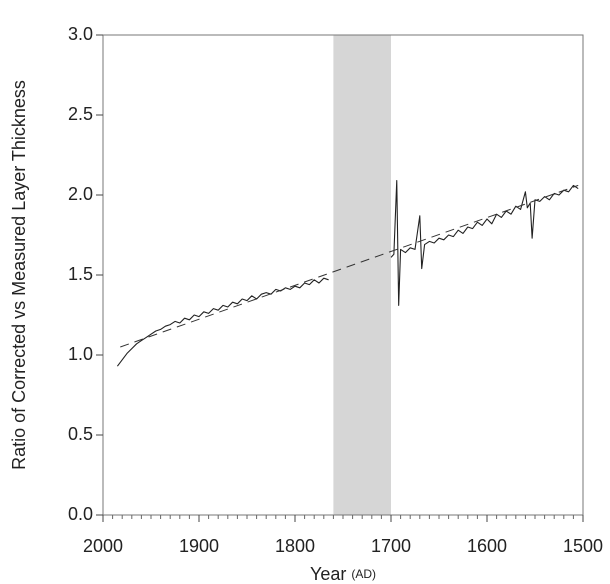  Describe the element at coordinates (80, 194) in the screenshot. I see `y-tick-label: 2.0` at that location.